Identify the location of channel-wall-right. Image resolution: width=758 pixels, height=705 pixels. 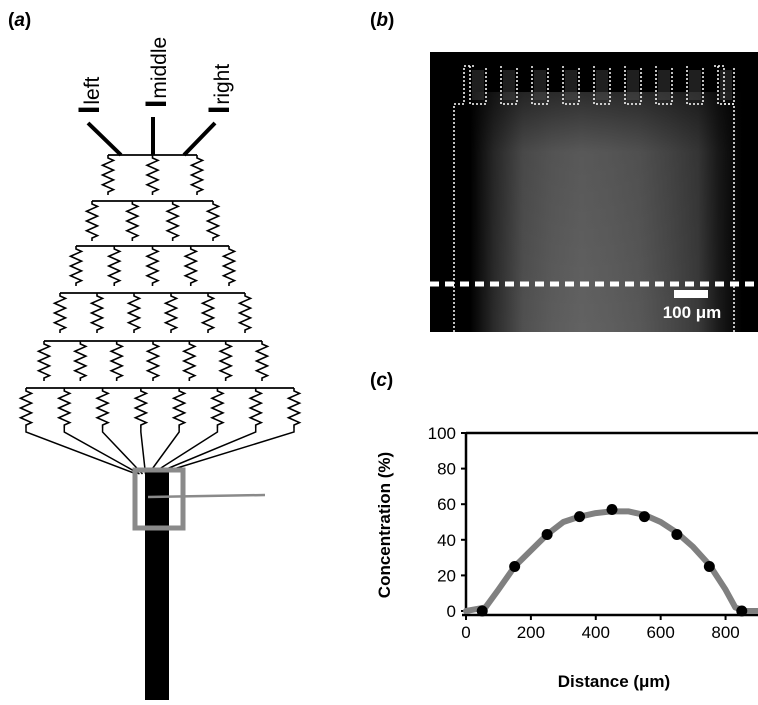
(724, 198).